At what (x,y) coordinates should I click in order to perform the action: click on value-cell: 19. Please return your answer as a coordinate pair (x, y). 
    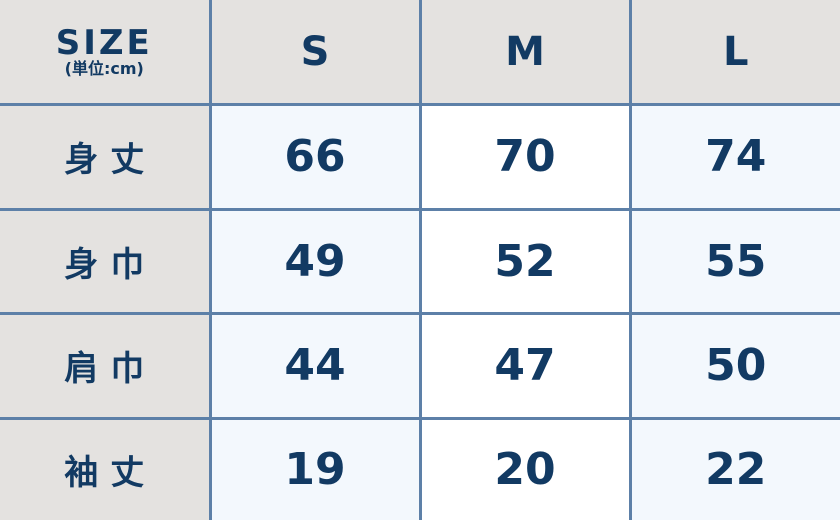
    Looking at the image, I should click on (315, 468).